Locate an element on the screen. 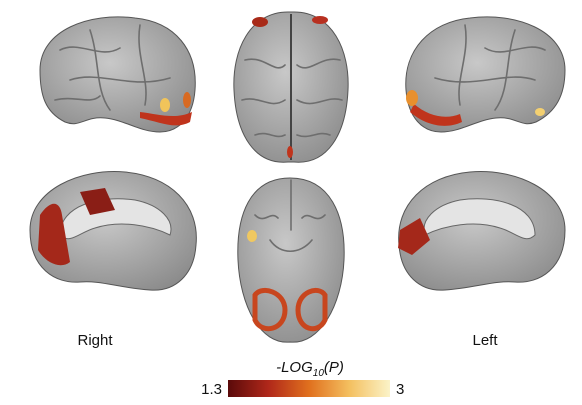 The height and width of the screenshot is (405, 582). colorbar-max: 3 is located at coordinates (400, 389).